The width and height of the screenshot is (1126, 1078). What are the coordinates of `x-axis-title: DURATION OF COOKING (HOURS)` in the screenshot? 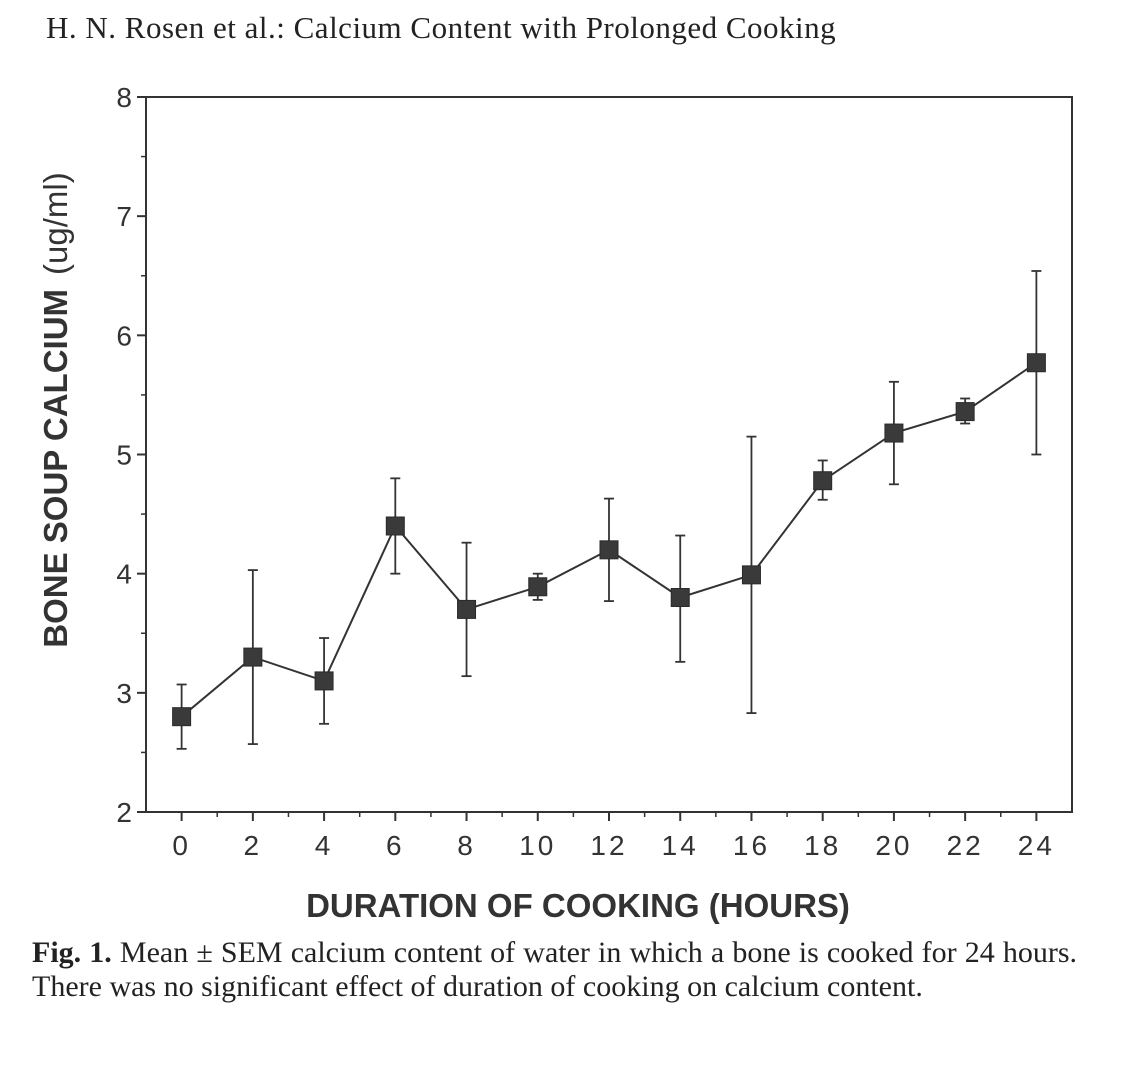 It's located at (578, 905).